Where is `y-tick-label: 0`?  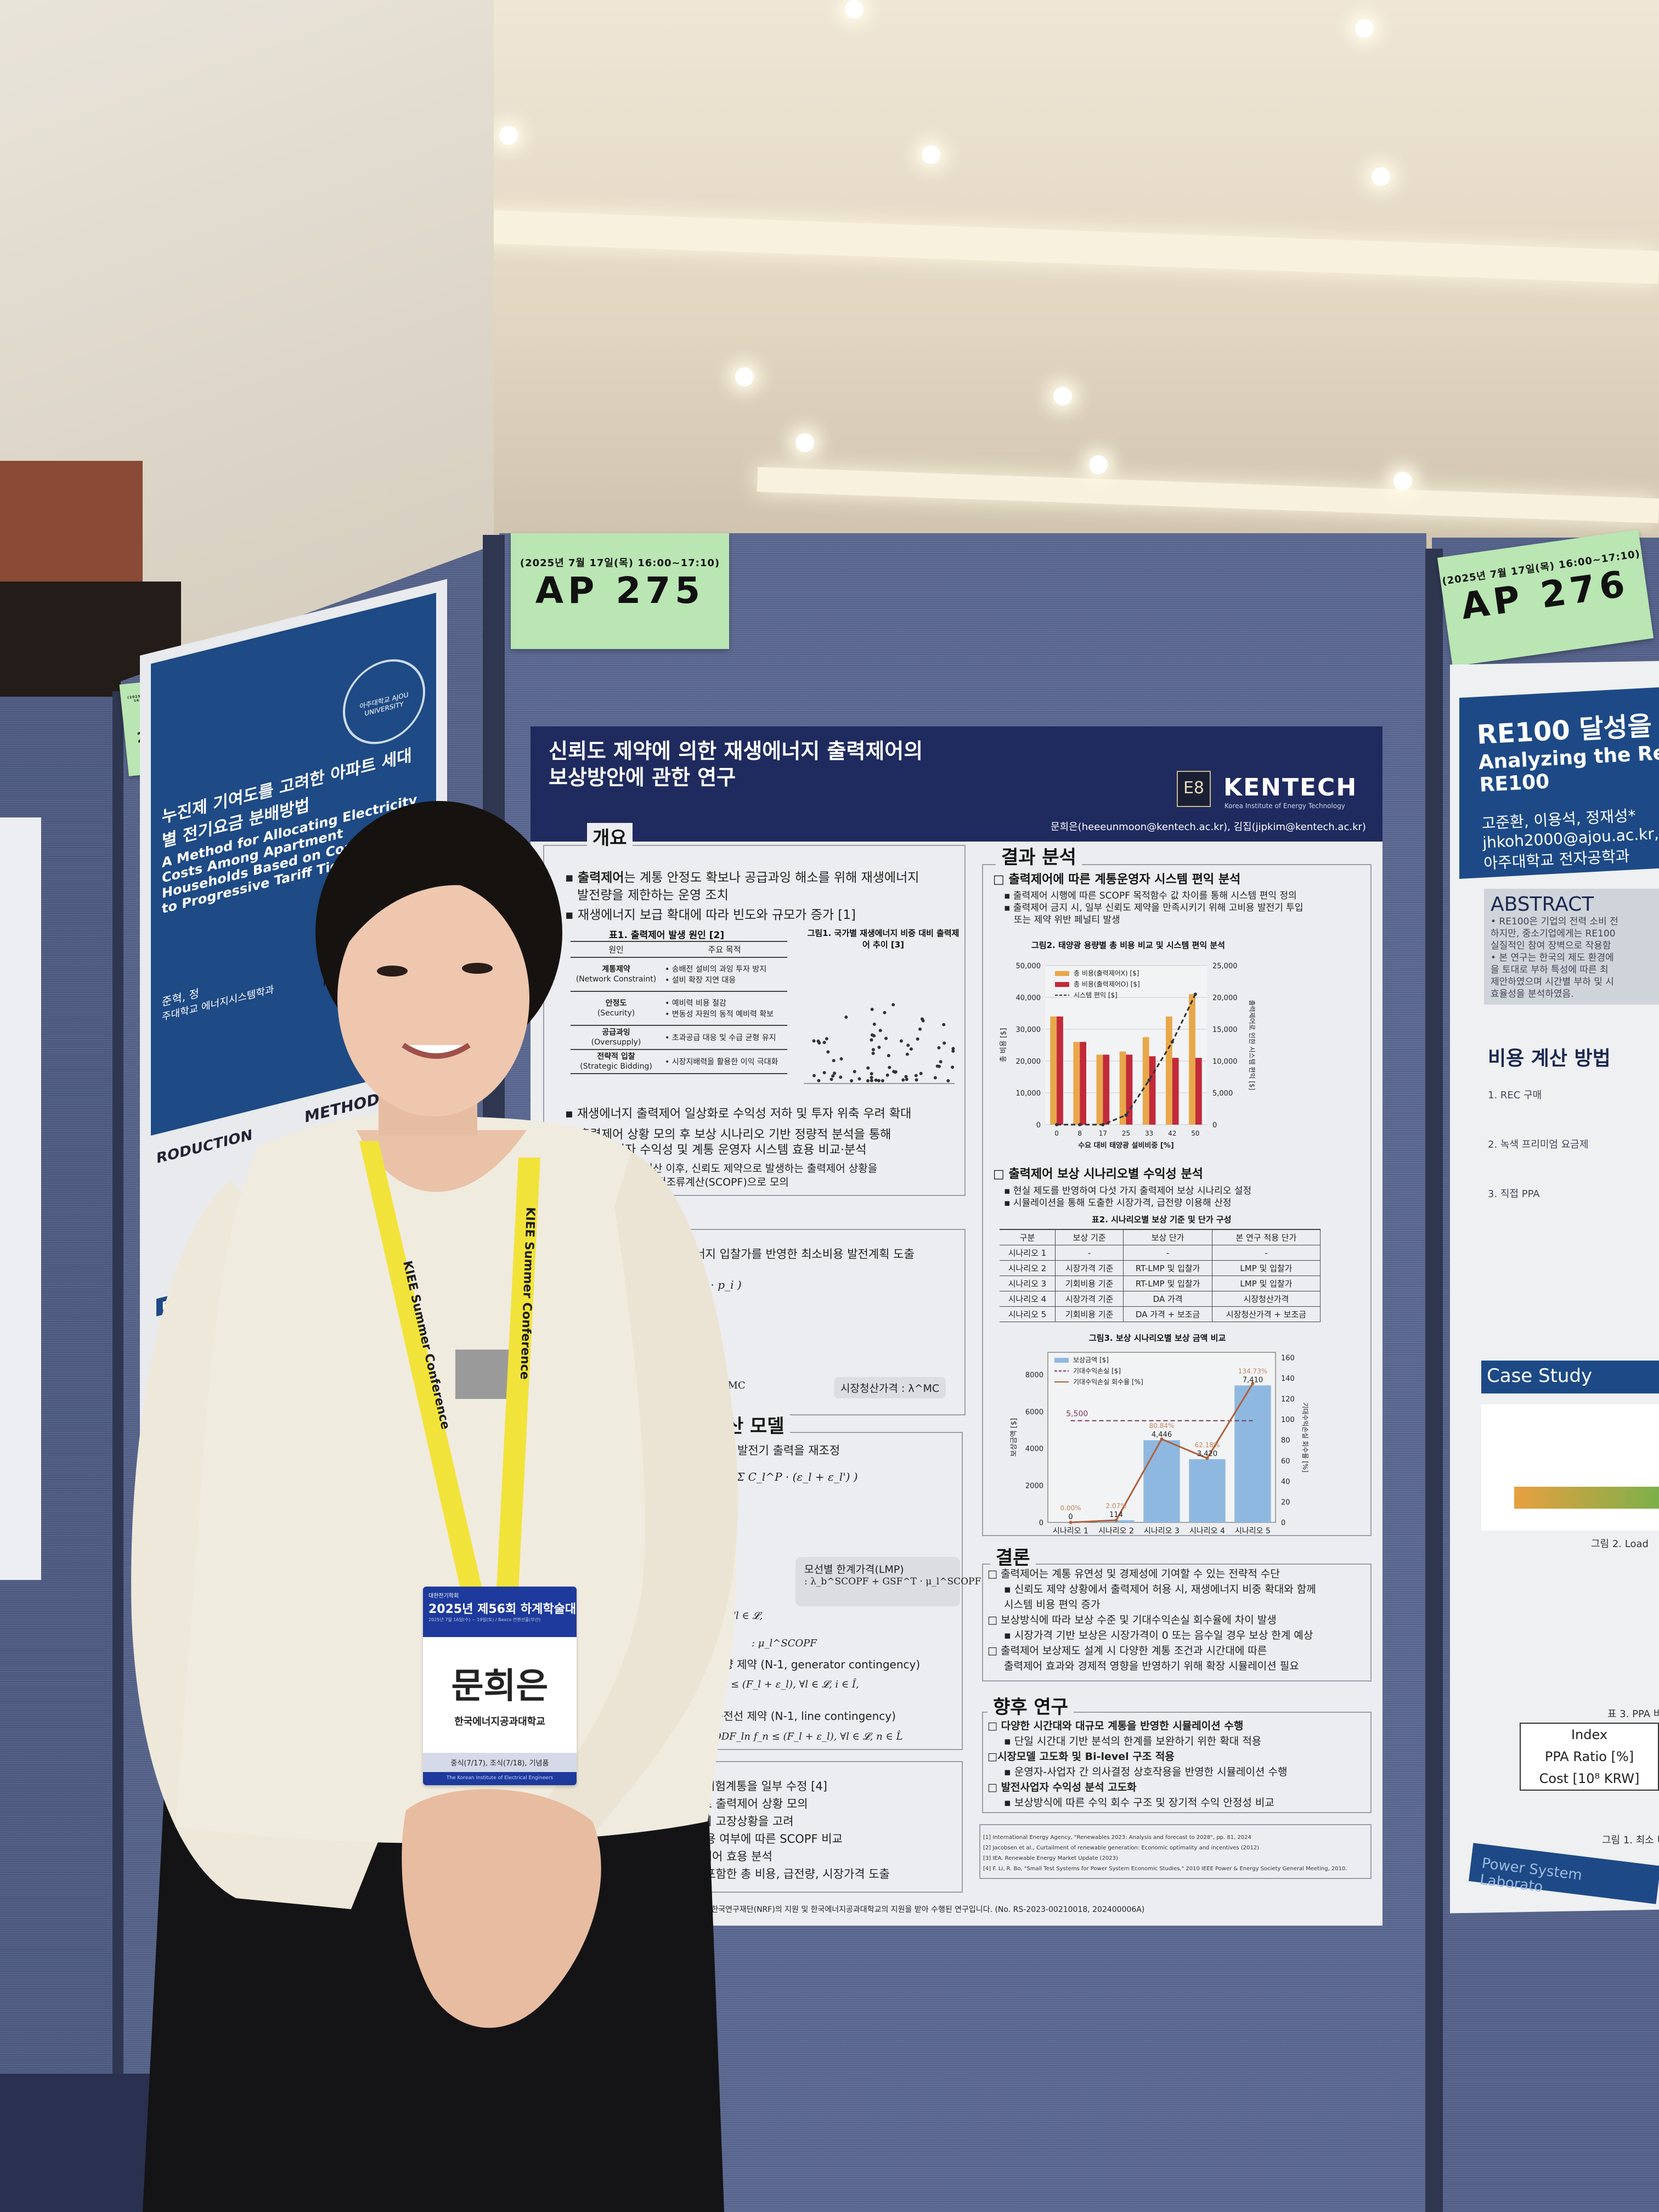 y-tick-label: 0 is located at coordinates (1041, 1523).